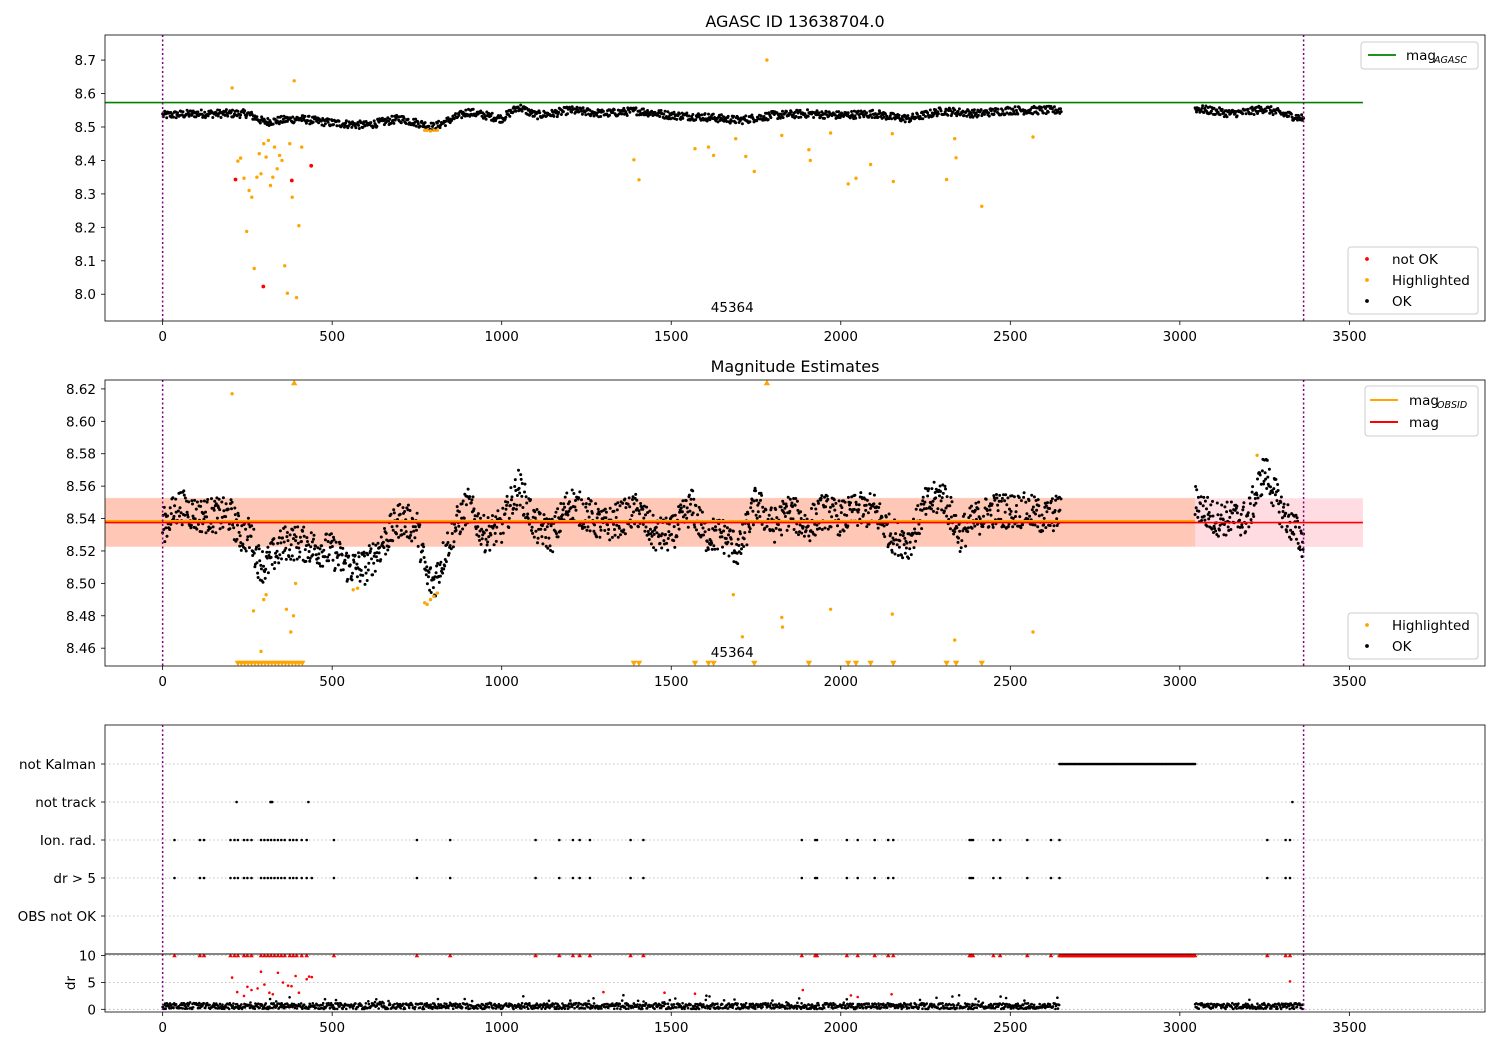 The height and width of the screenshot is (1050, 1500). Describe the element at coordinates (1424, 401) in the screenshot. I see `legend-label: mag` at that location.